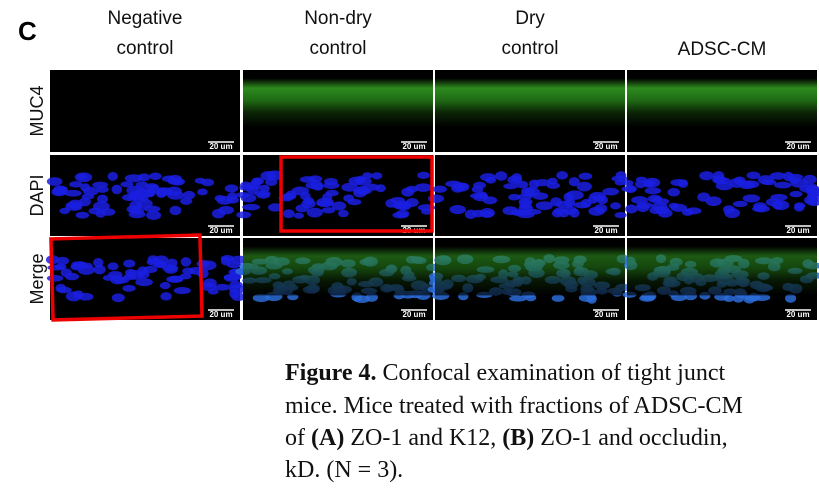 This screenshot has width=819, height=498. Describe the element at coordinates (551, 373) in the screenshot. I see `caption-text: Confocal examination of tight junct` at that location.